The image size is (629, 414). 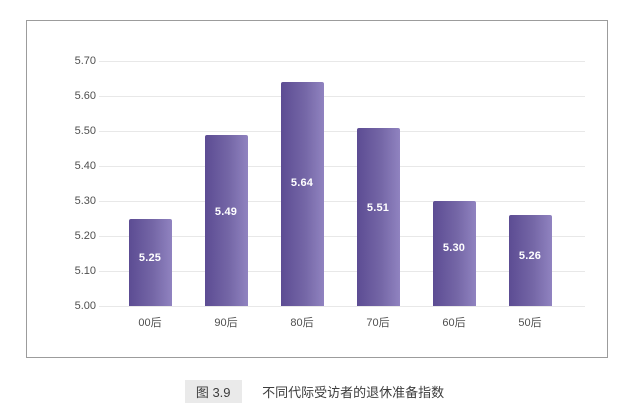 I want to click on bar-00后: 5.25, so click(x=150, y=262).